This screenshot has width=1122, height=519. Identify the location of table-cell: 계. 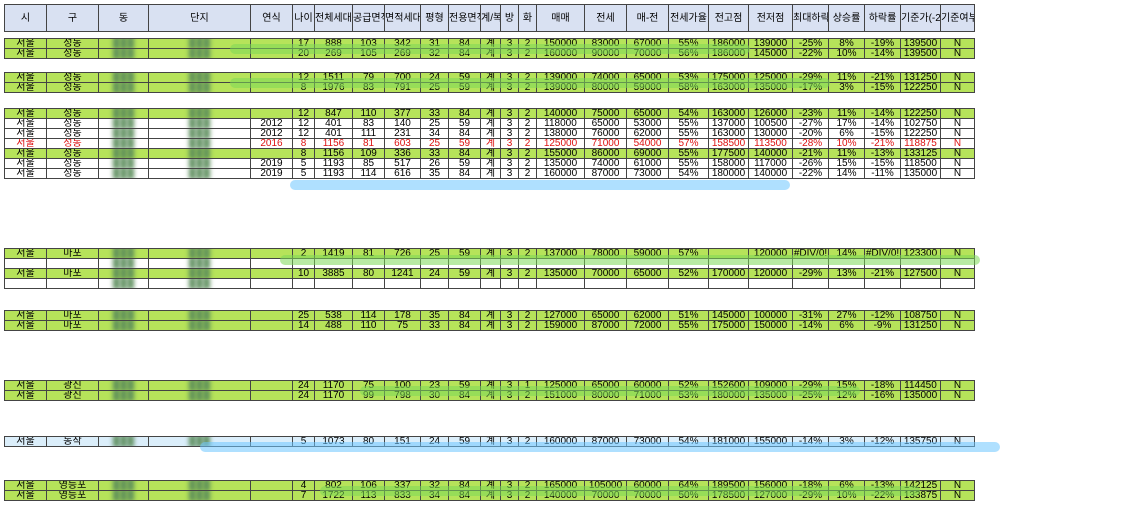
(490, 43).